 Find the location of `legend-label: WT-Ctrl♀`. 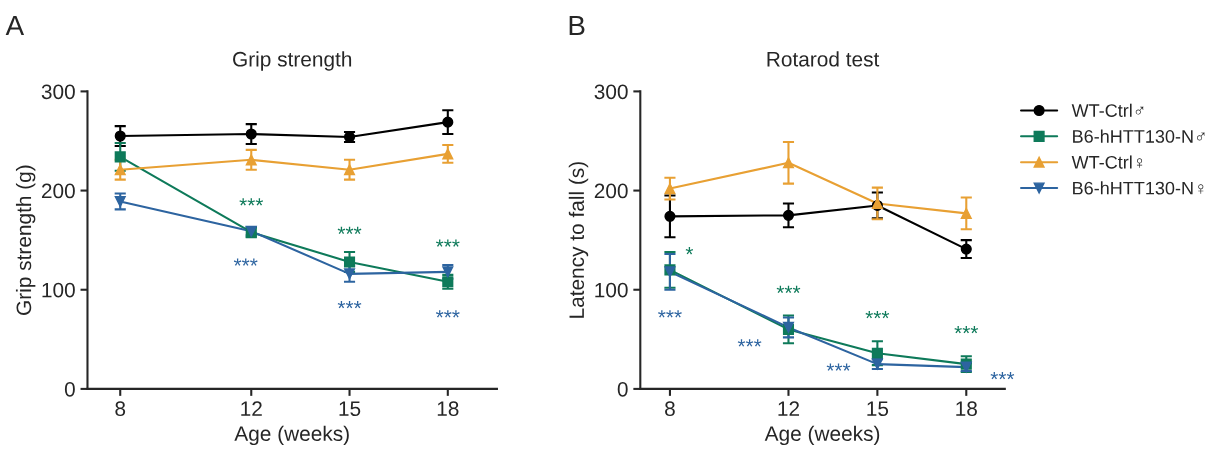

legend-label: WT-Ctrl♀ is located at coordinates (1107, 162).